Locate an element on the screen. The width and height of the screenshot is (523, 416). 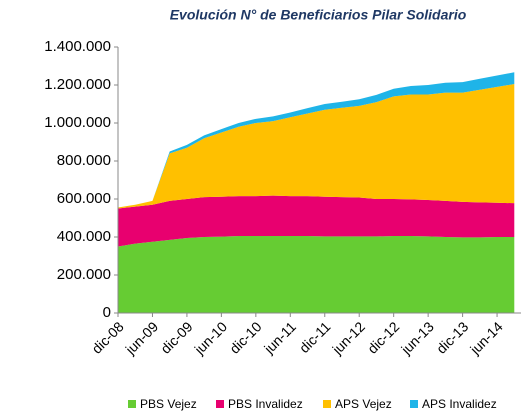
y-tick-label: 1.400.000 is located at coordinates (77, 46).